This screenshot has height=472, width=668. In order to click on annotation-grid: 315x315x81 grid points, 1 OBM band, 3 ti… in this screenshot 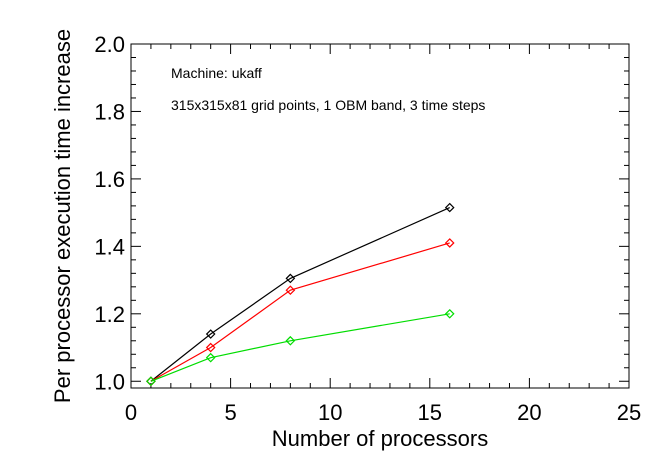, I will do `click(328, 105)`.